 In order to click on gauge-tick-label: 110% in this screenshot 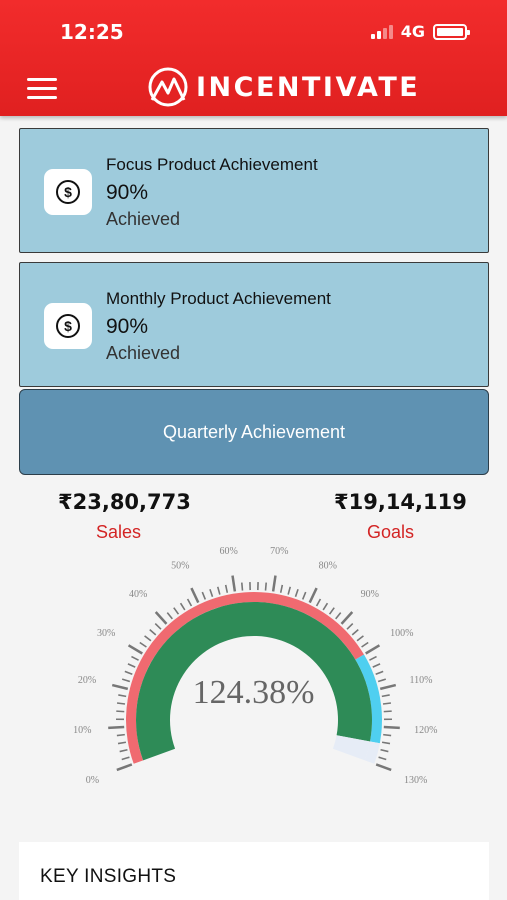, I will do `click(421, 680)`.